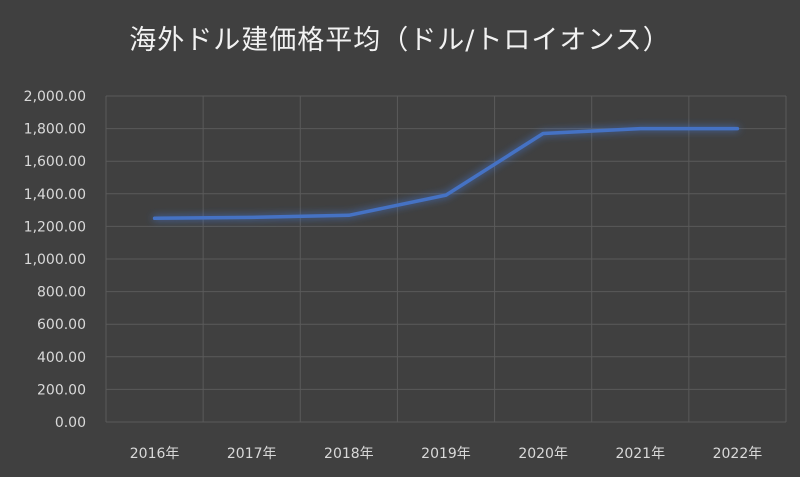 This screenshot has height=477, width=800. What do you see at coordinates (252, 454) in the screenshot?
I see `x-tick-label: 2017年` at bounding box center [252, 454].